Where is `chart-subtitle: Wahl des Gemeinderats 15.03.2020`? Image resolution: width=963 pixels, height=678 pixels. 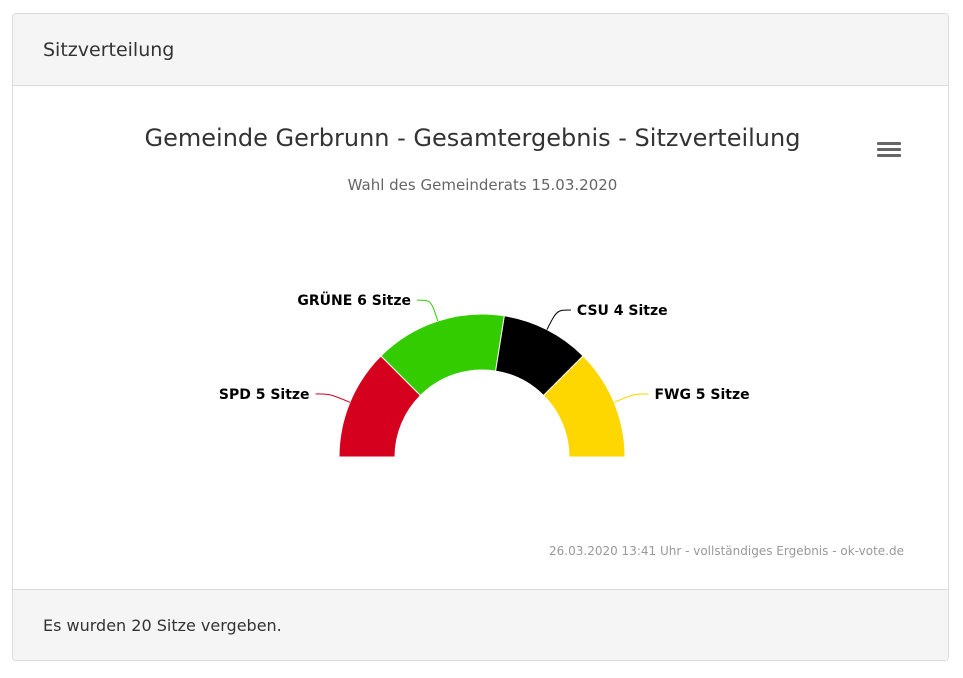
chart-subtitle: Wahl des Gemeinderats 15.03.2020 is located at coordinates (482, 185).